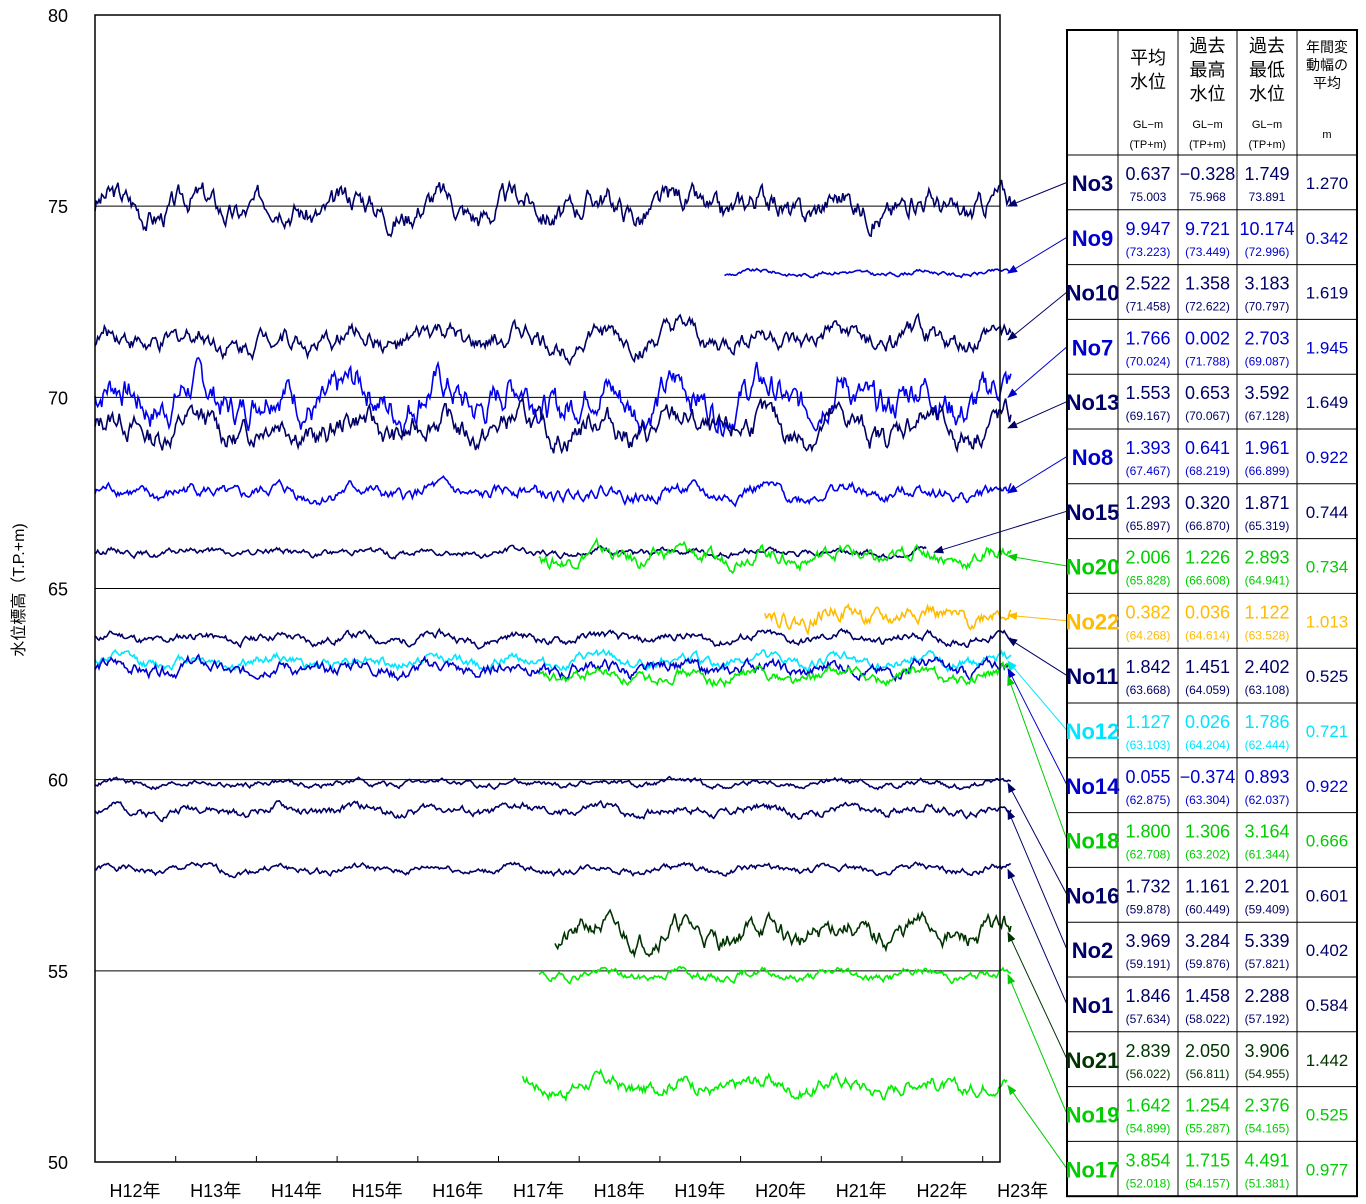 The height and width of the screenshot is (1204, 1366). Describe the element at coordinates (553, 426) in the screenshot. I see `series-no13` at that location.